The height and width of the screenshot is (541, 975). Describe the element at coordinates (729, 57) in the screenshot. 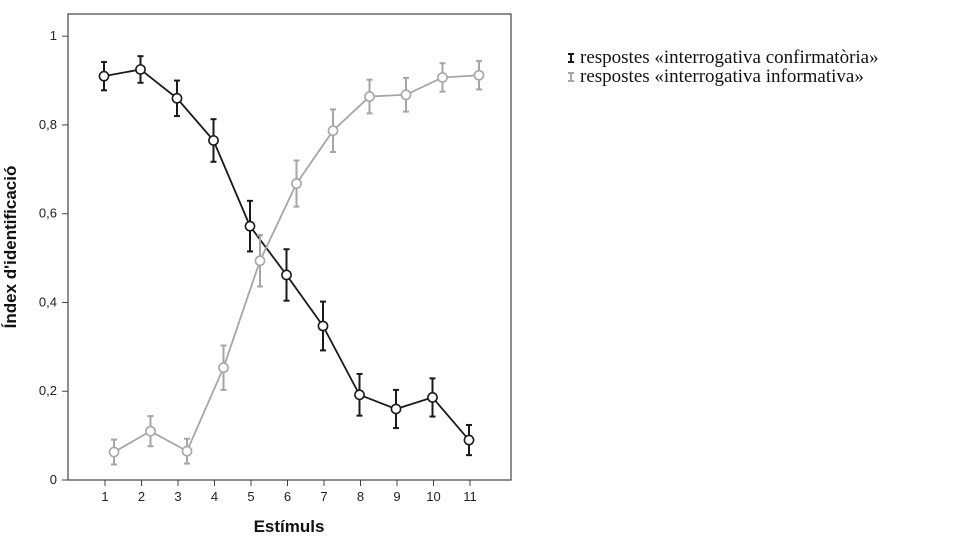

I see `legend-label-confirmatoria: respostes «interrogativa confirmatòria»` at that location.